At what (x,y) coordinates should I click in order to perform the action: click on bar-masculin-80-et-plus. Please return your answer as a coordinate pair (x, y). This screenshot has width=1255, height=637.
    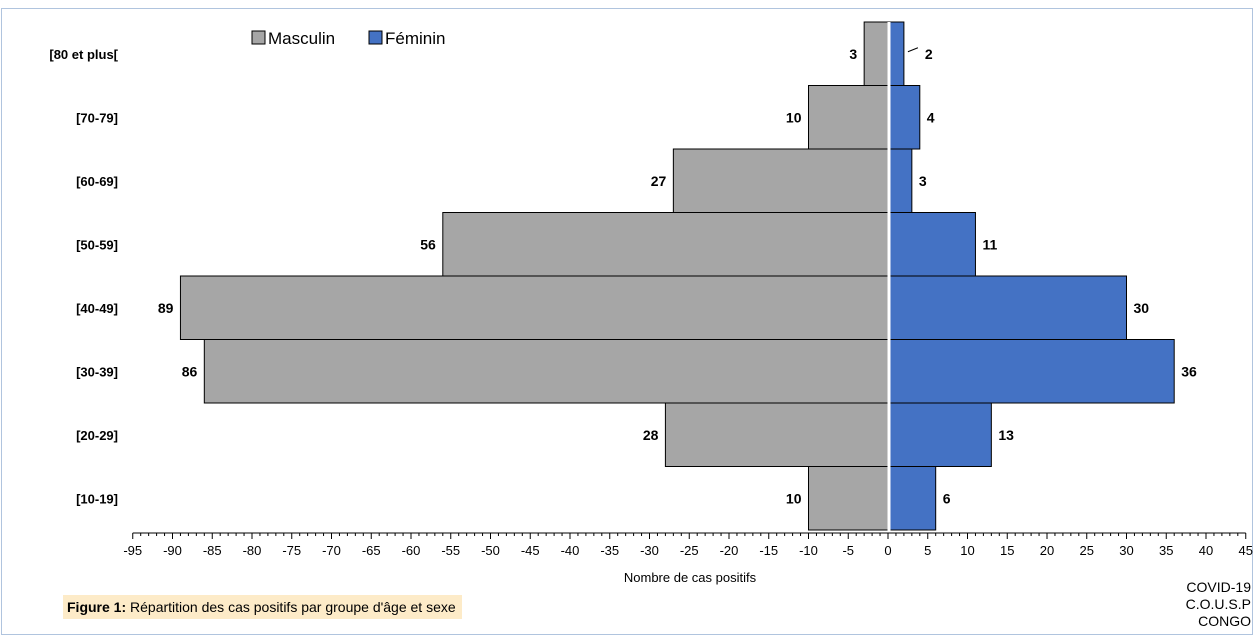
    Looking at the image, I should click on (876, 53).